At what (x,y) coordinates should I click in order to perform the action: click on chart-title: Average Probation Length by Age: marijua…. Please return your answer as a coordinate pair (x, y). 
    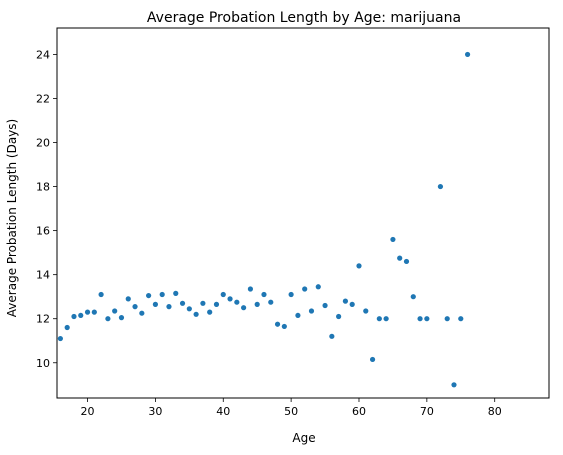
    Looking at the image, I should click on (304, 18).